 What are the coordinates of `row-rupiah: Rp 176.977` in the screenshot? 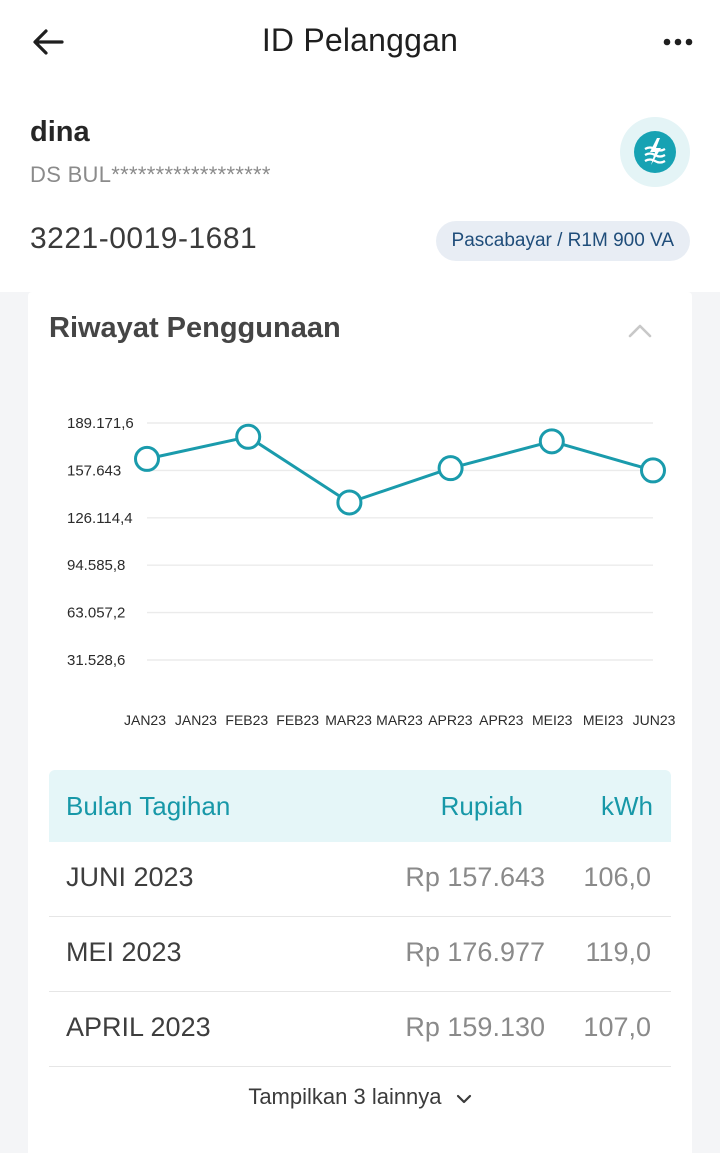 It's located at (475, 952).